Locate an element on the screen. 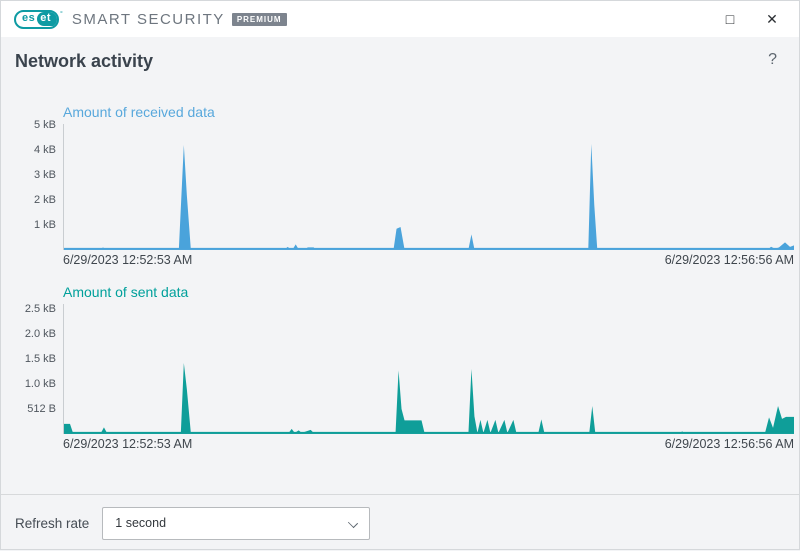 This screenshot has height=551, width=800. received-x-start-label: 6/29/2023 12:52:53 AM is located at coordinates (128, 260).